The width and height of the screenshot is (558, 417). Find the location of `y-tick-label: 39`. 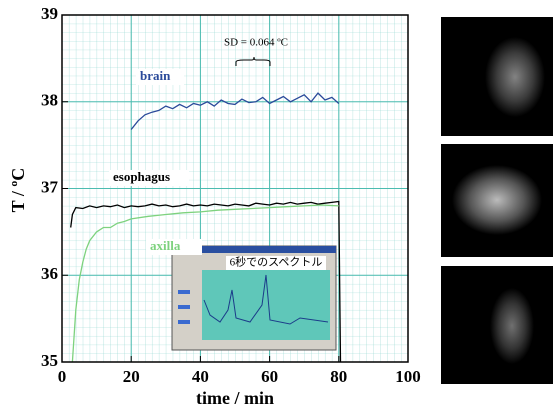

y-tick-label: 39 is located at coordinates (49, 13).